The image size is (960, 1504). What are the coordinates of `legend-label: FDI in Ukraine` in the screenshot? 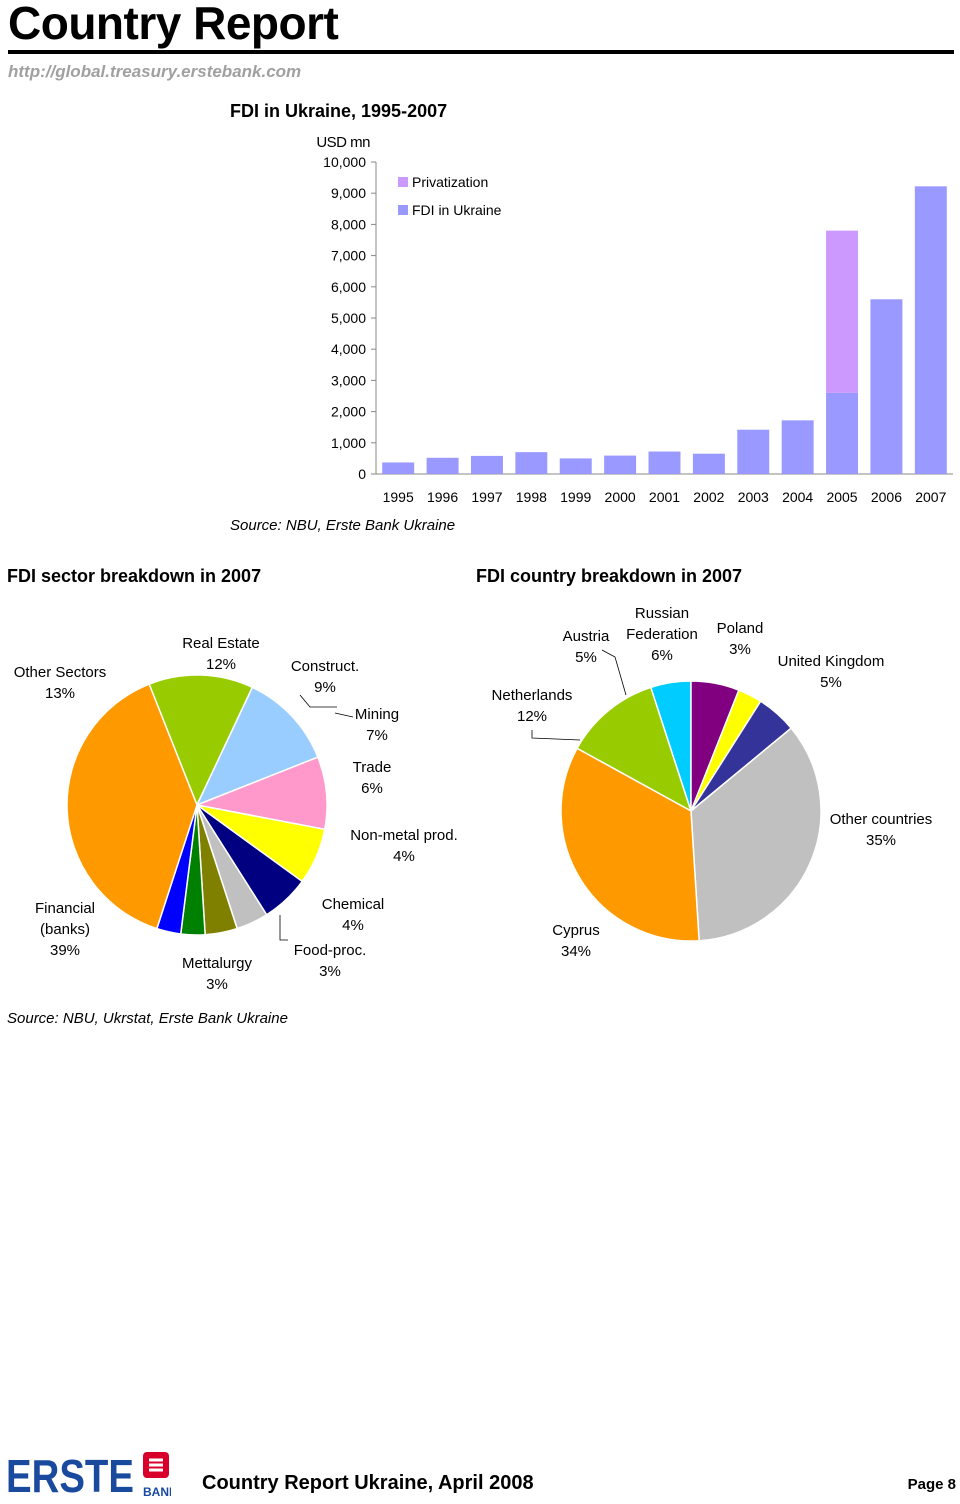 It's located at (457, 210).